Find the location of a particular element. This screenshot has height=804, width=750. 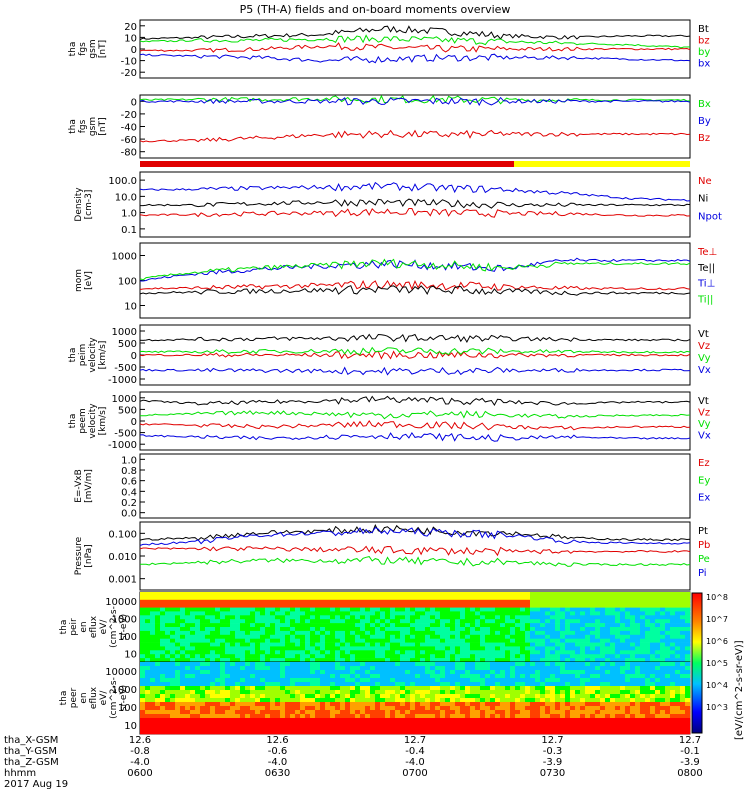

panel-frame is located at coordinates (415, 556).